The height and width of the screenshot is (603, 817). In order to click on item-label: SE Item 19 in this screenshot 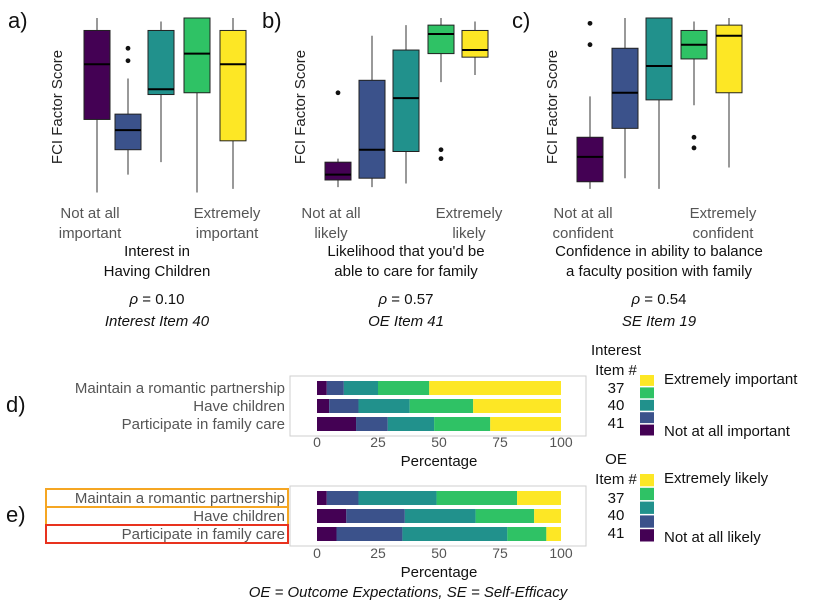, I will do `click(659, 321)`.